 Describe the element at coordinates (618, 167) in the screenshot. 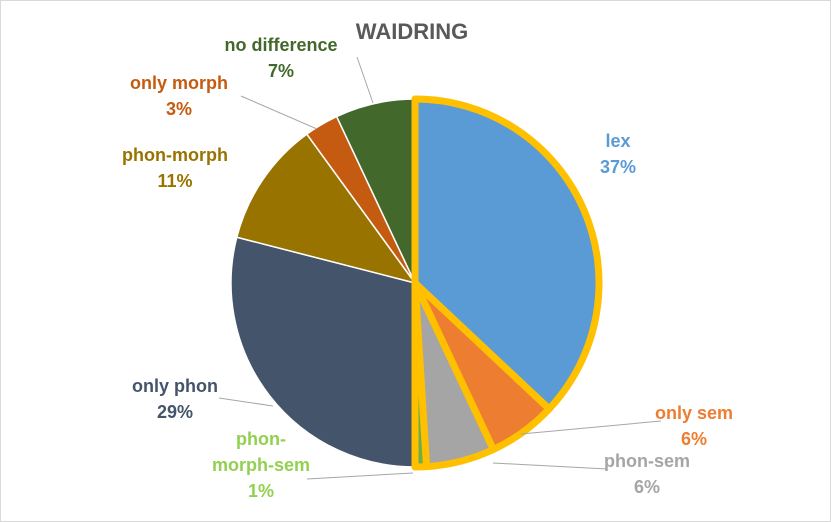

I see `slice-percent: 37%` at that location.